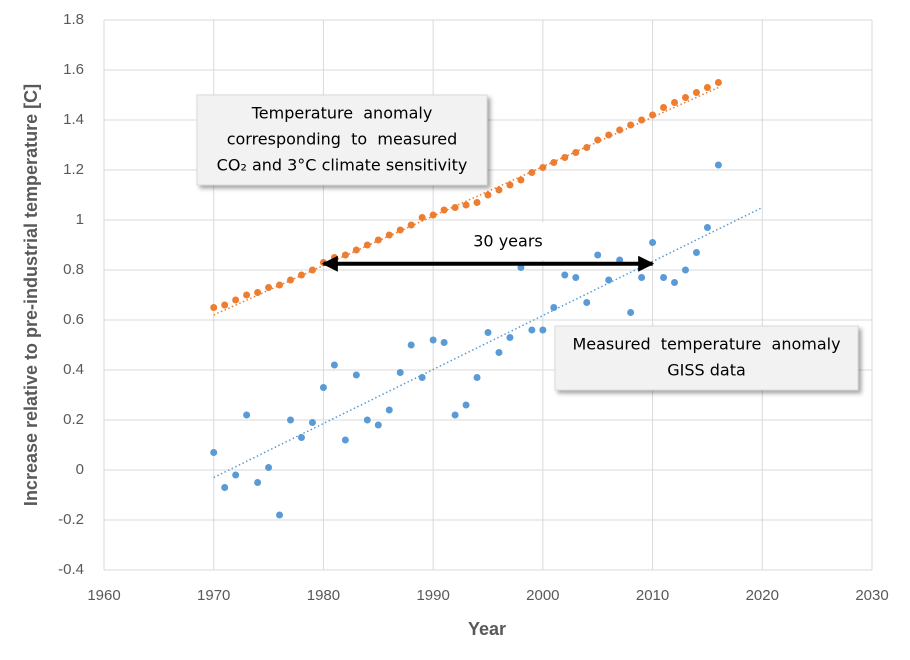 The height and width of the screenshot is (660, 910). I want to click on legend-box, so click(342, 140).